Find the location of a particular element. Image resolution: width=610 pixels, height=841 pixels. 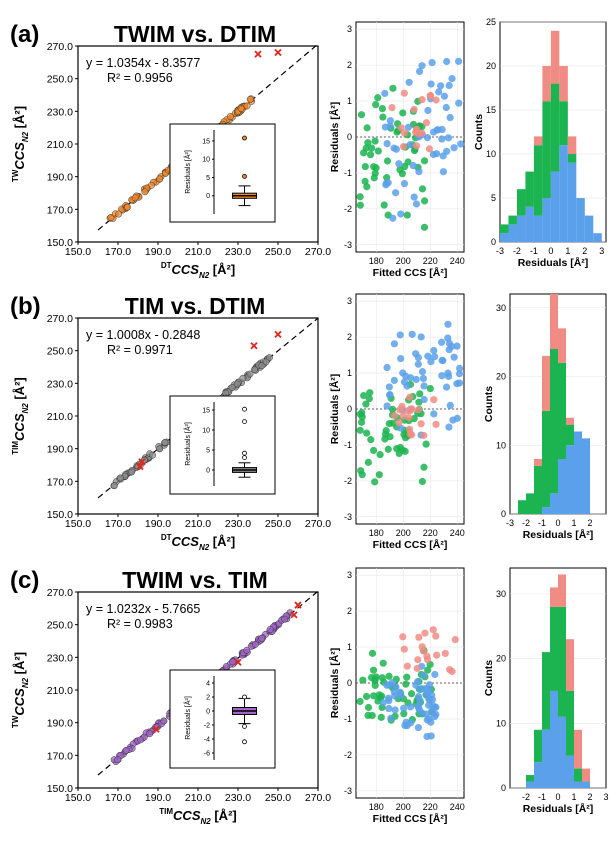

x-tick-label: 150.0 is located at coordinates (78, 252).